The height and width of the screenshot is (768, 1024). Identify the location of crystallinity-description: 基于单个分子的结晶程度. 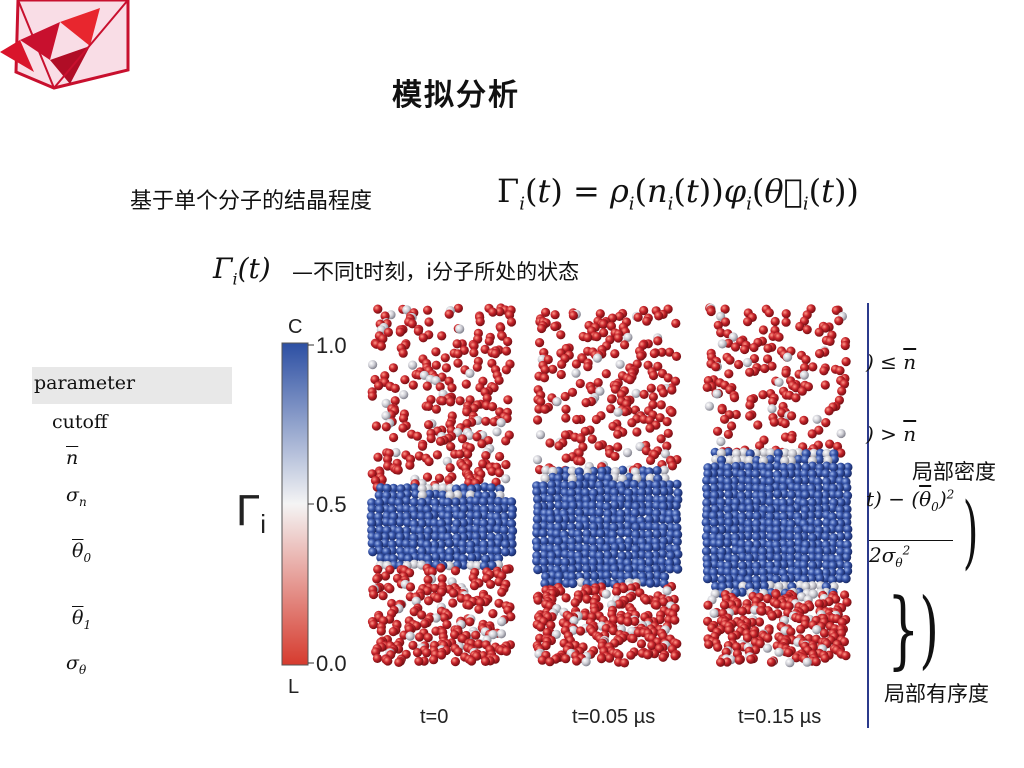
(251, 201).